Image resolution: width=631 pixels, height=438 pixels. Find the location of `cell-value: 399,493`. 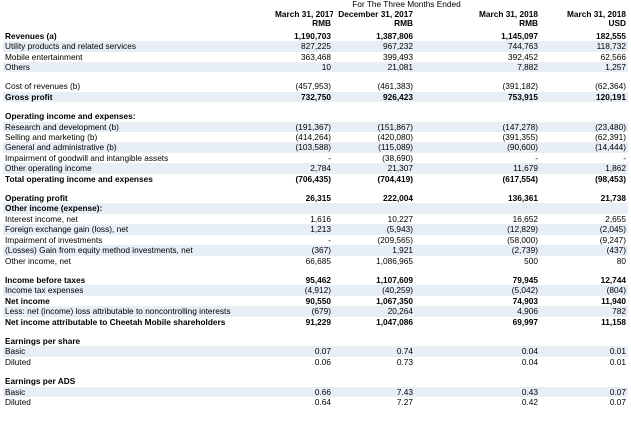

cell-value: 399,493 is located at coordinates (398, 56).